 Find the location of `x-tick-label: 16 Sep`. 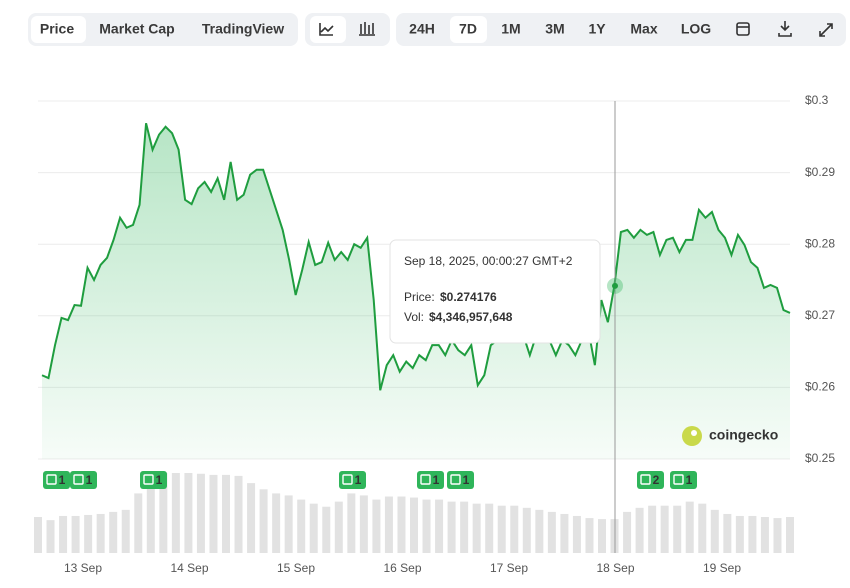

x-tick-label: 16 Sep is located at coordinates (402, 568).